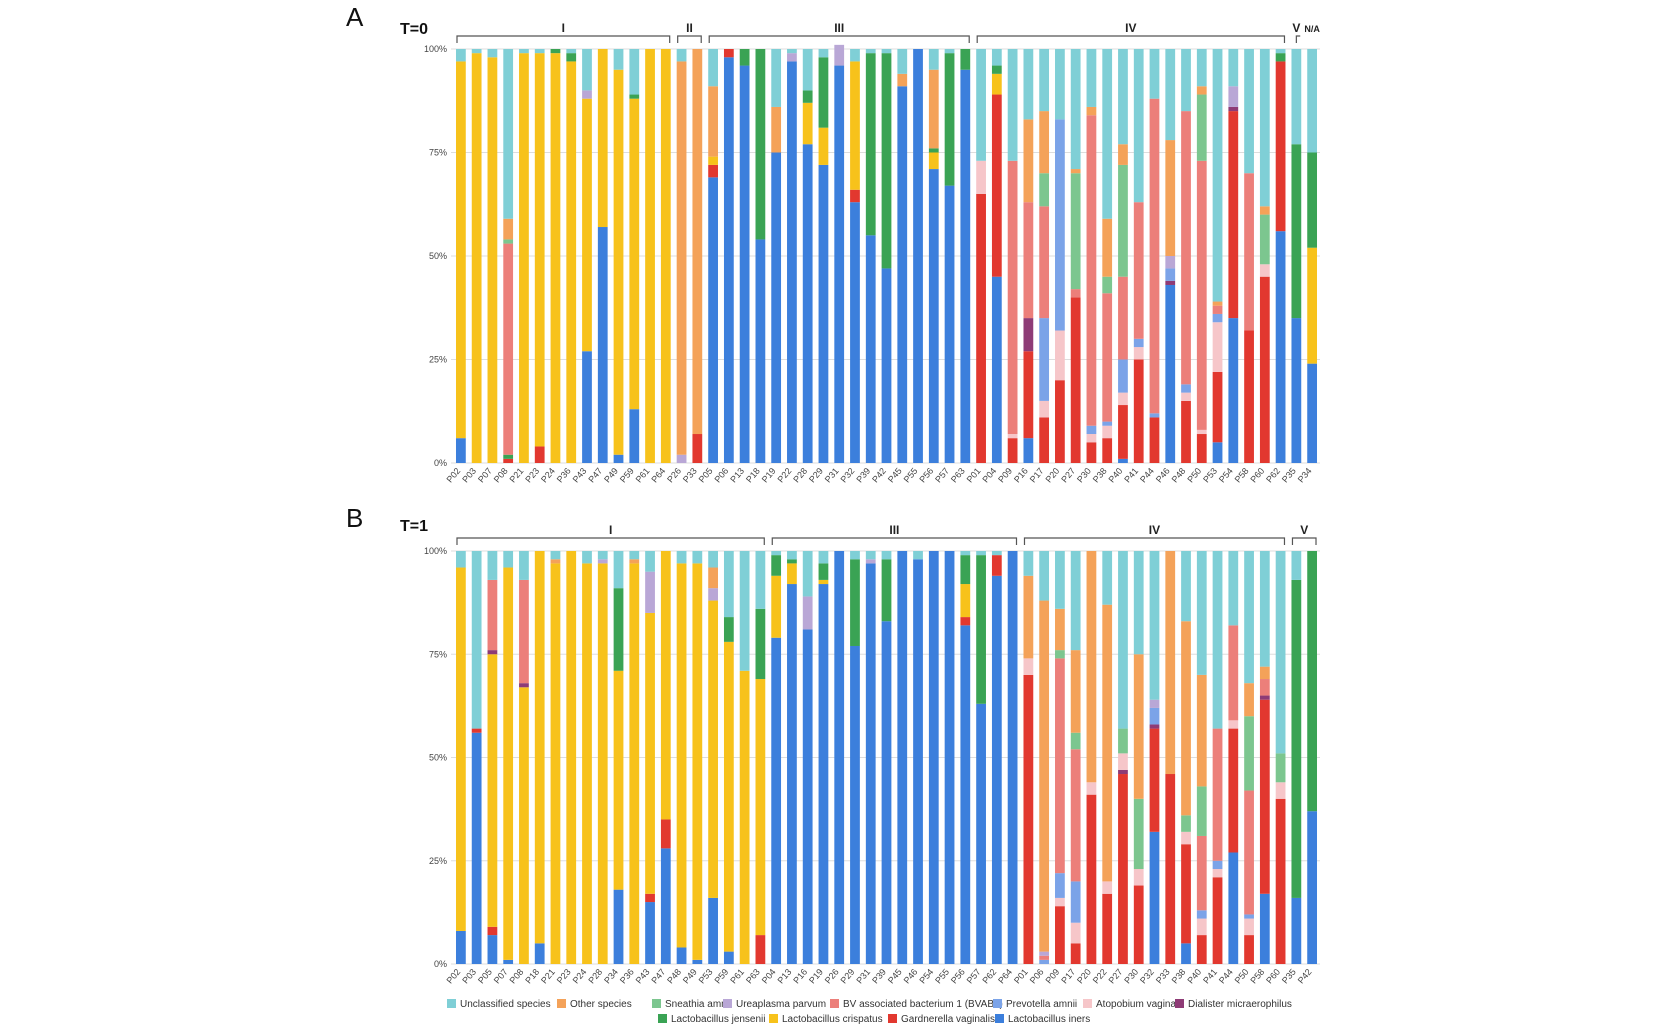 This screenshot has width=1674, height=1034. I want to click on panel-b-bar-segment-prevotella, so click(1060, 885).